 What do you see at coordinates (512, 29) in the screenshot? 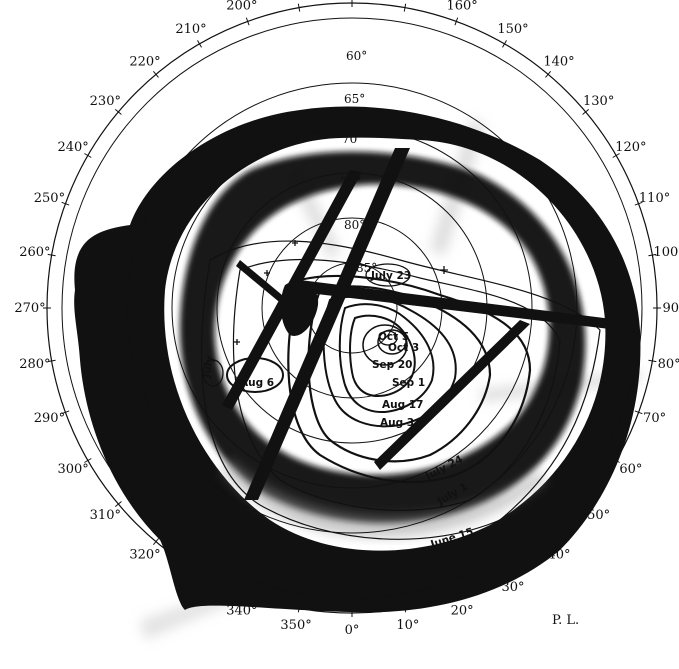
I see `longitude-label: 150°` at bounding box center [512, 29].